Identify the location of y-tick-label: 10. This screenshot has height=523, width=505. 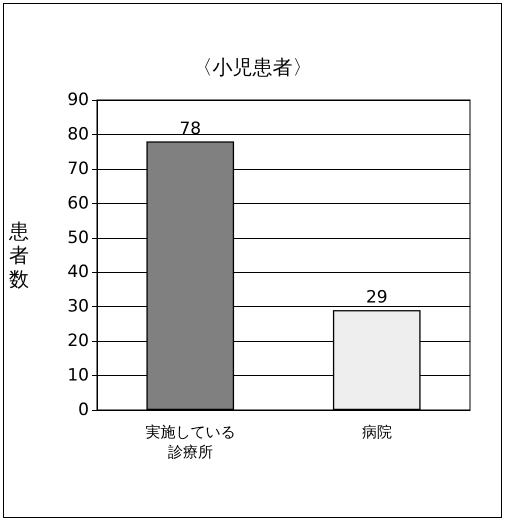
(78, 376).